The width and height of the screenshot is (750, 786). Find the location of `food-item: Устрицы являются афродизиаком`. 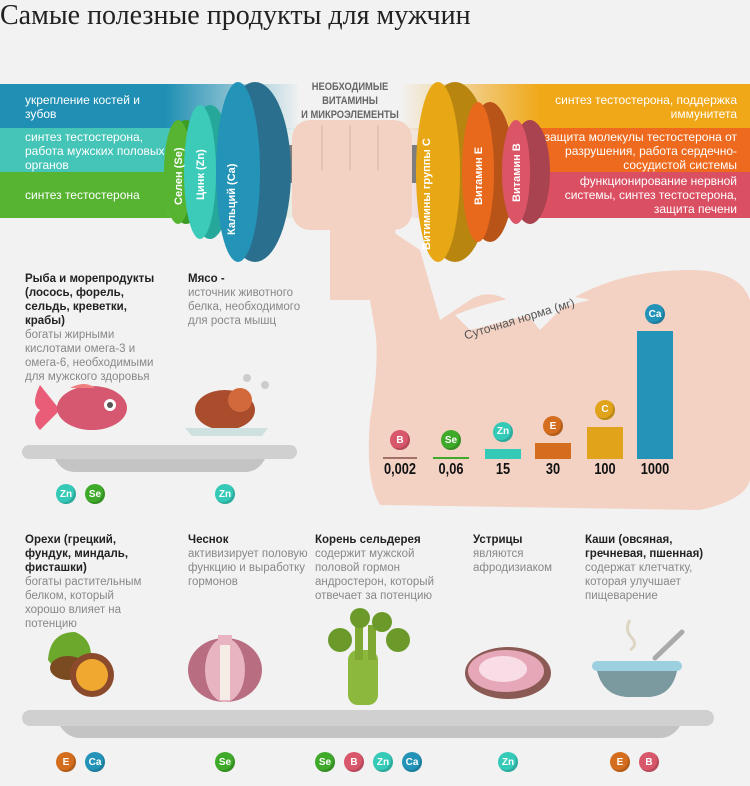

food-item: Устрицы являются афродизиаком is located at coordinates (535, 554).